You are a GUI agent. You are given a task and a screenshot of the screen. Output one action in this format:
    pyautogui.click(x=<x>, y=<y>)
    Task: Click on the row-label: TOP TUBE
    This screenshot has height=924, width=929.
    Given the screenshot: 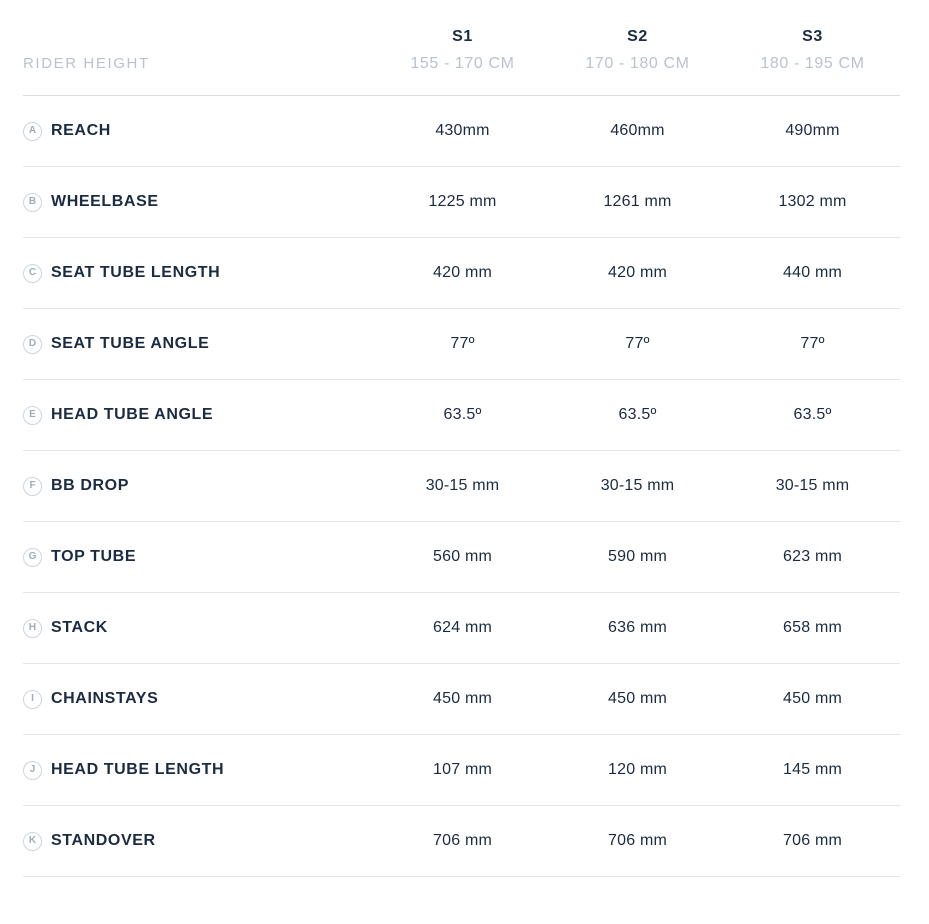 What is the action you would take?
    pyautogui.click(x=94, y=556)
    